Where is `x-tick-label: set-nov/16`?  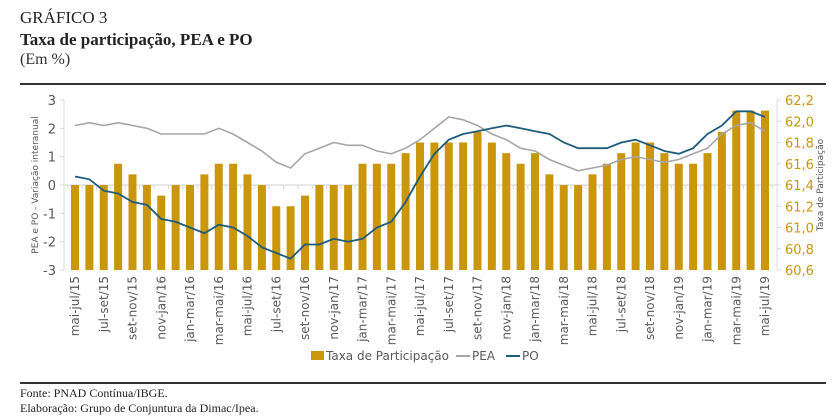
x-tick-label: set-nov/16 is located at coordinates (305, 308).